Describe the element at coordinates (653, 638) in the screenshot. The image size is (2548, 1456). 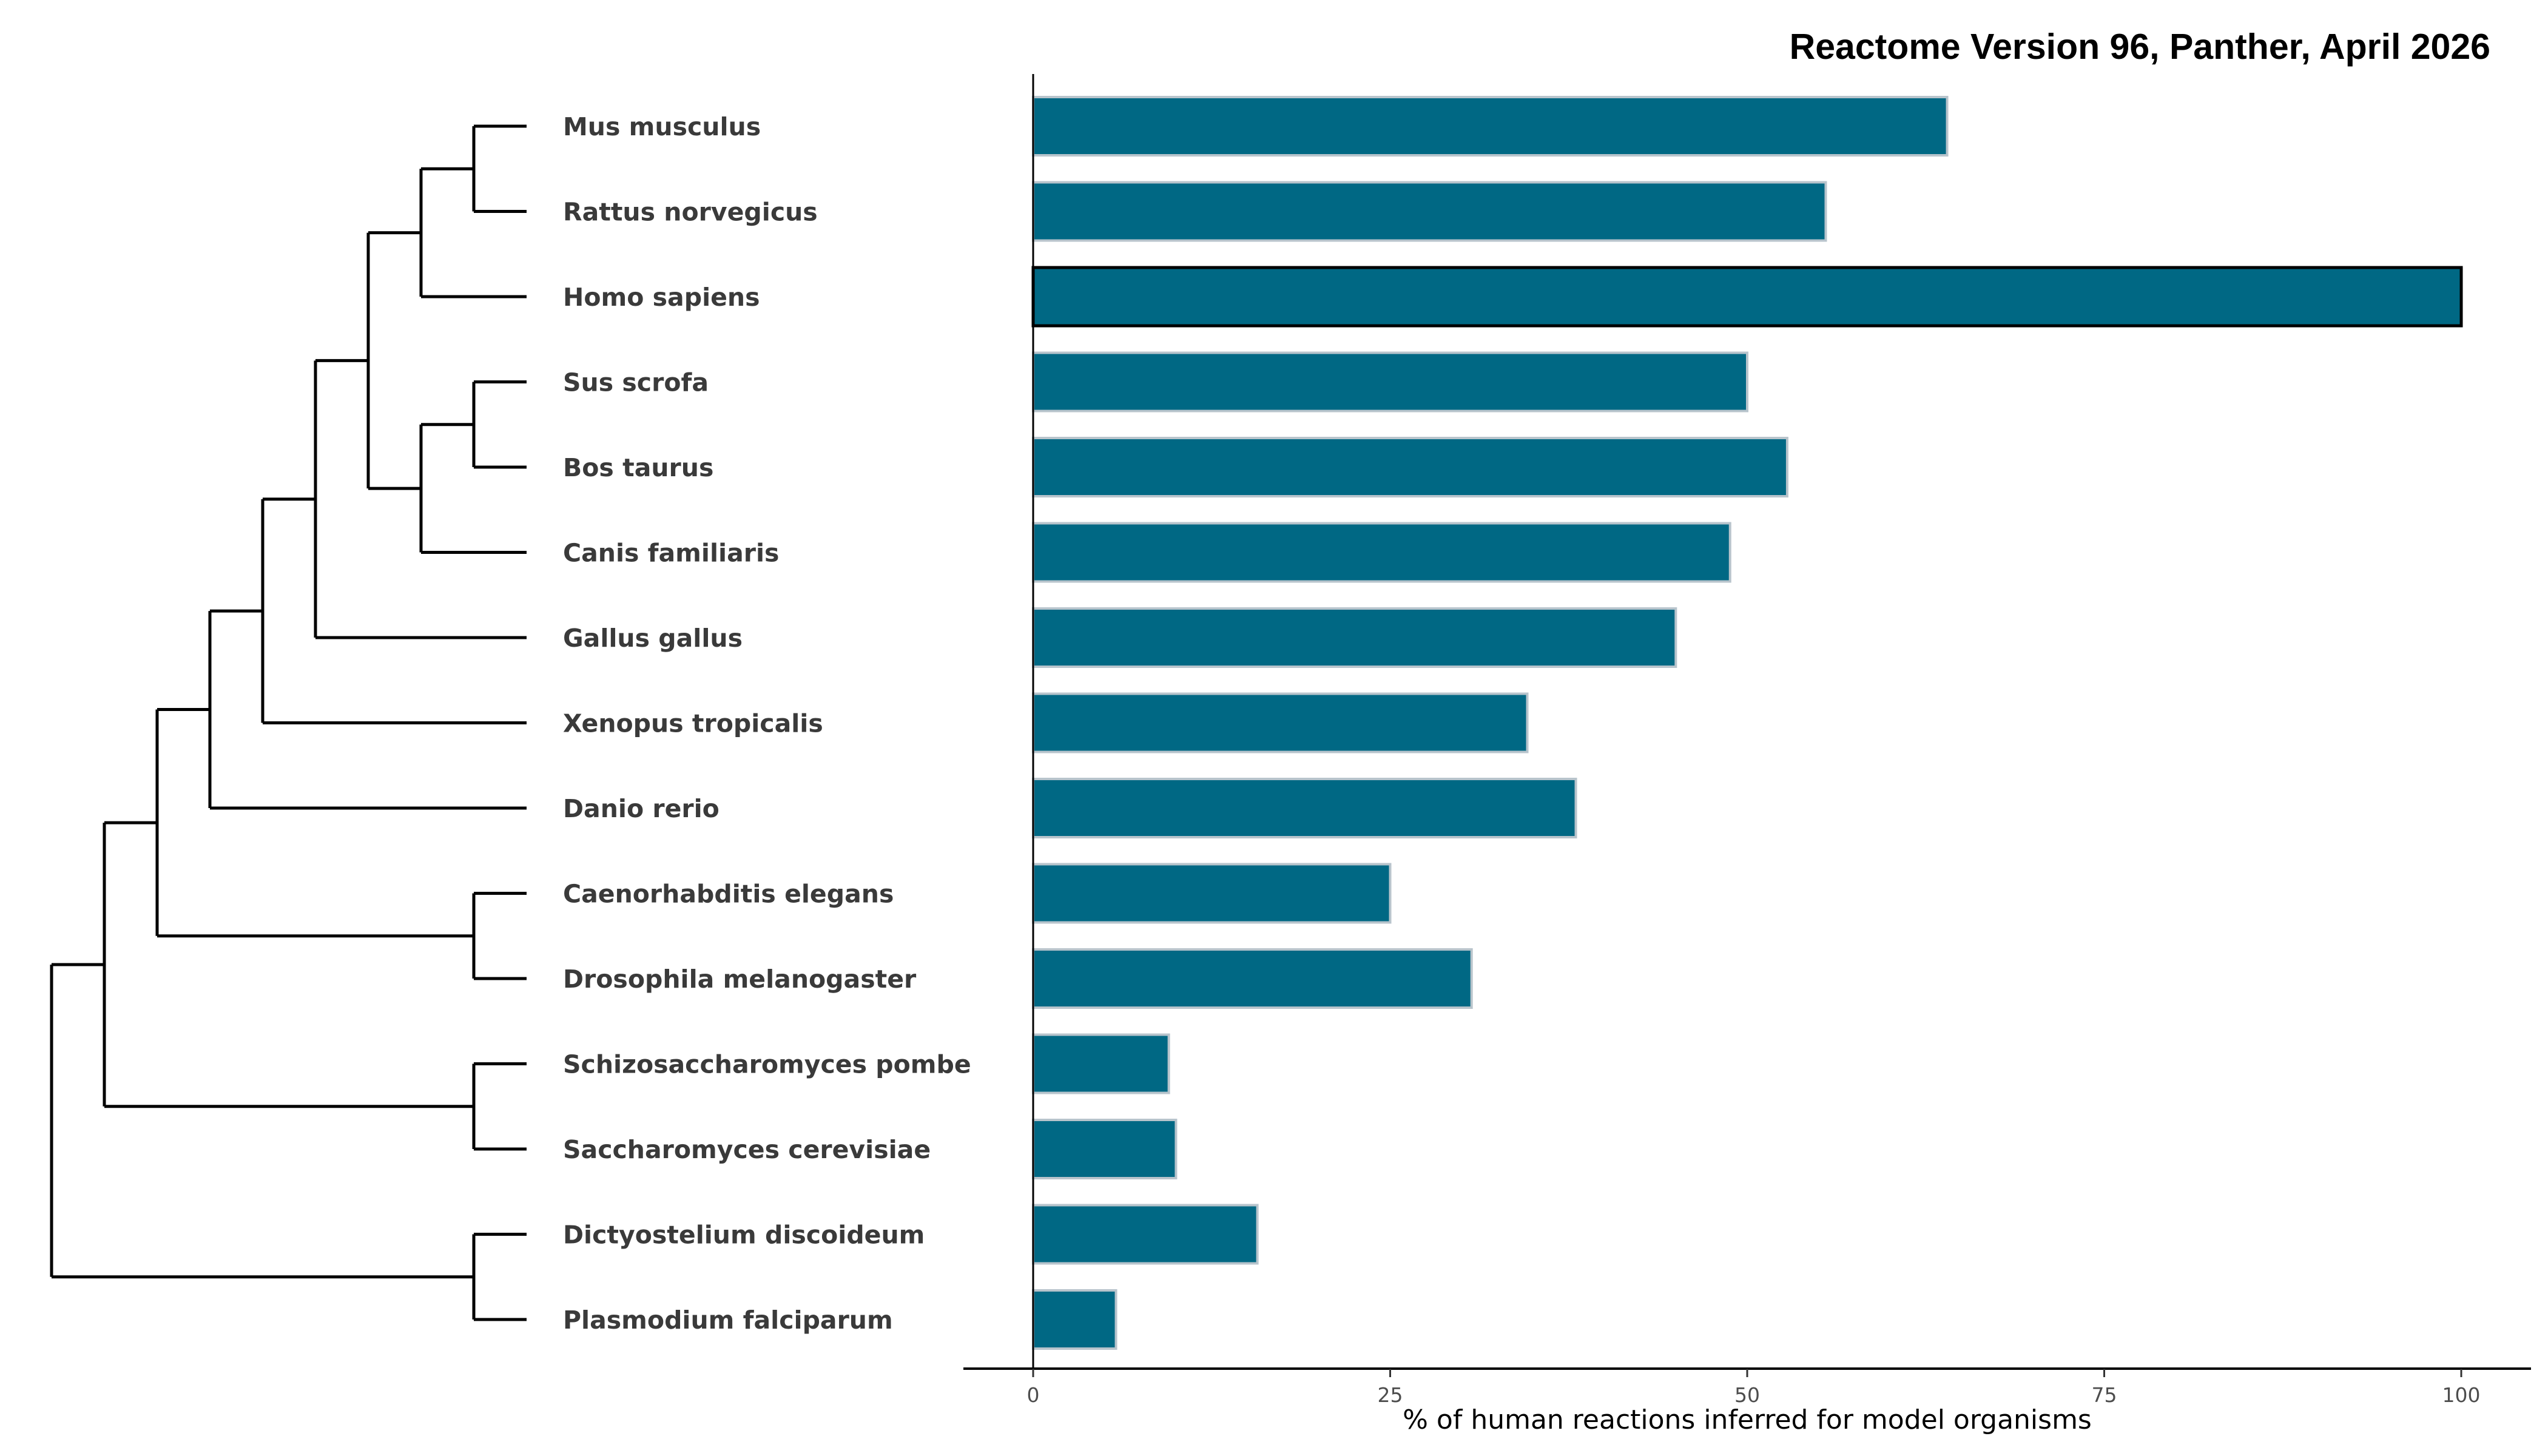
I see `species-label-gallus-gallus: Gallus gallus` at that location.